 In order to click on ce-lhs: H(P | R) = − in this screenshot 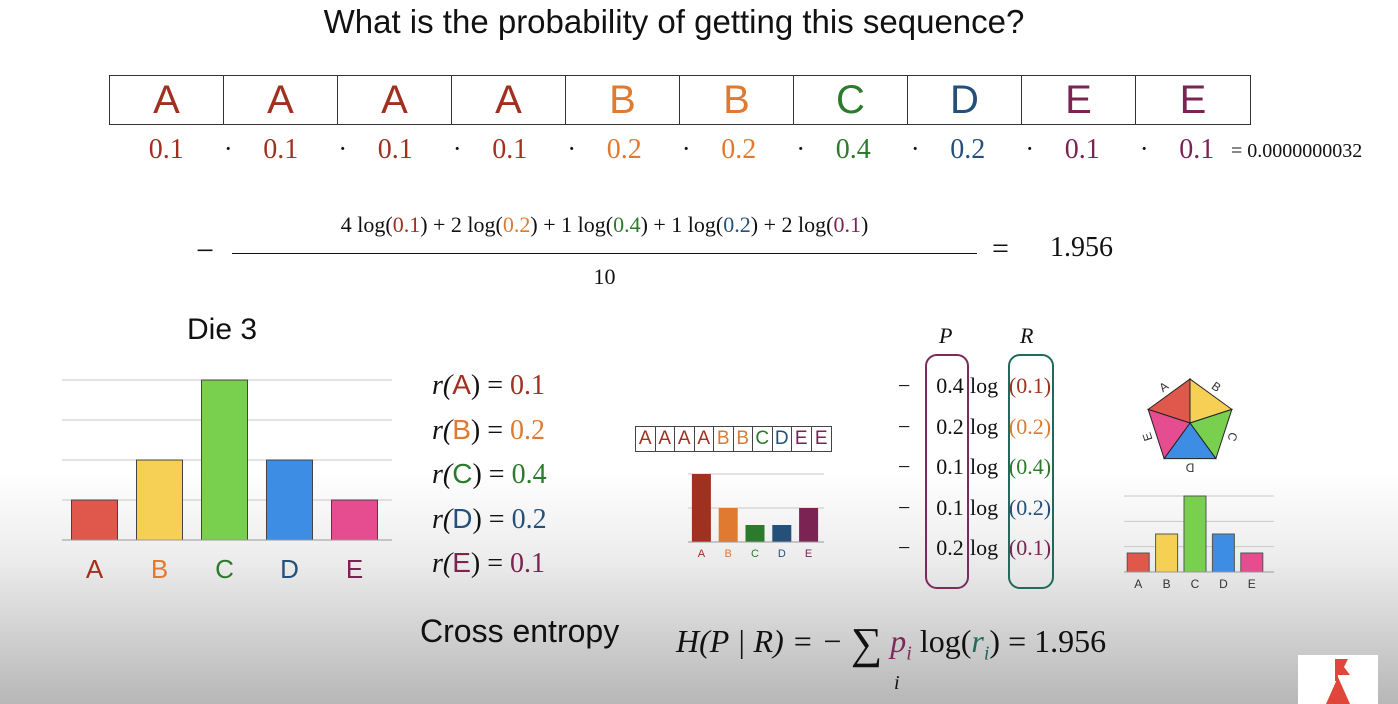, I will do `click(759, 641)`.